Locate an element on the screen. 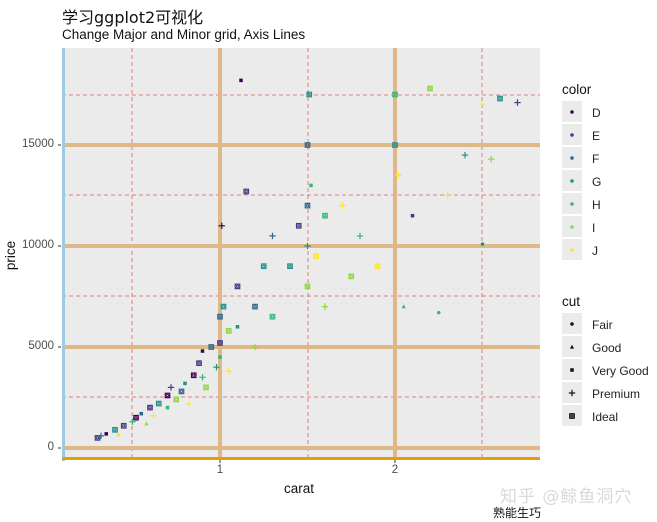 Image resolution: width=657 pixels, height=522 pixels. y-tick-5000: 5000 is located at coordinates (41, 346).